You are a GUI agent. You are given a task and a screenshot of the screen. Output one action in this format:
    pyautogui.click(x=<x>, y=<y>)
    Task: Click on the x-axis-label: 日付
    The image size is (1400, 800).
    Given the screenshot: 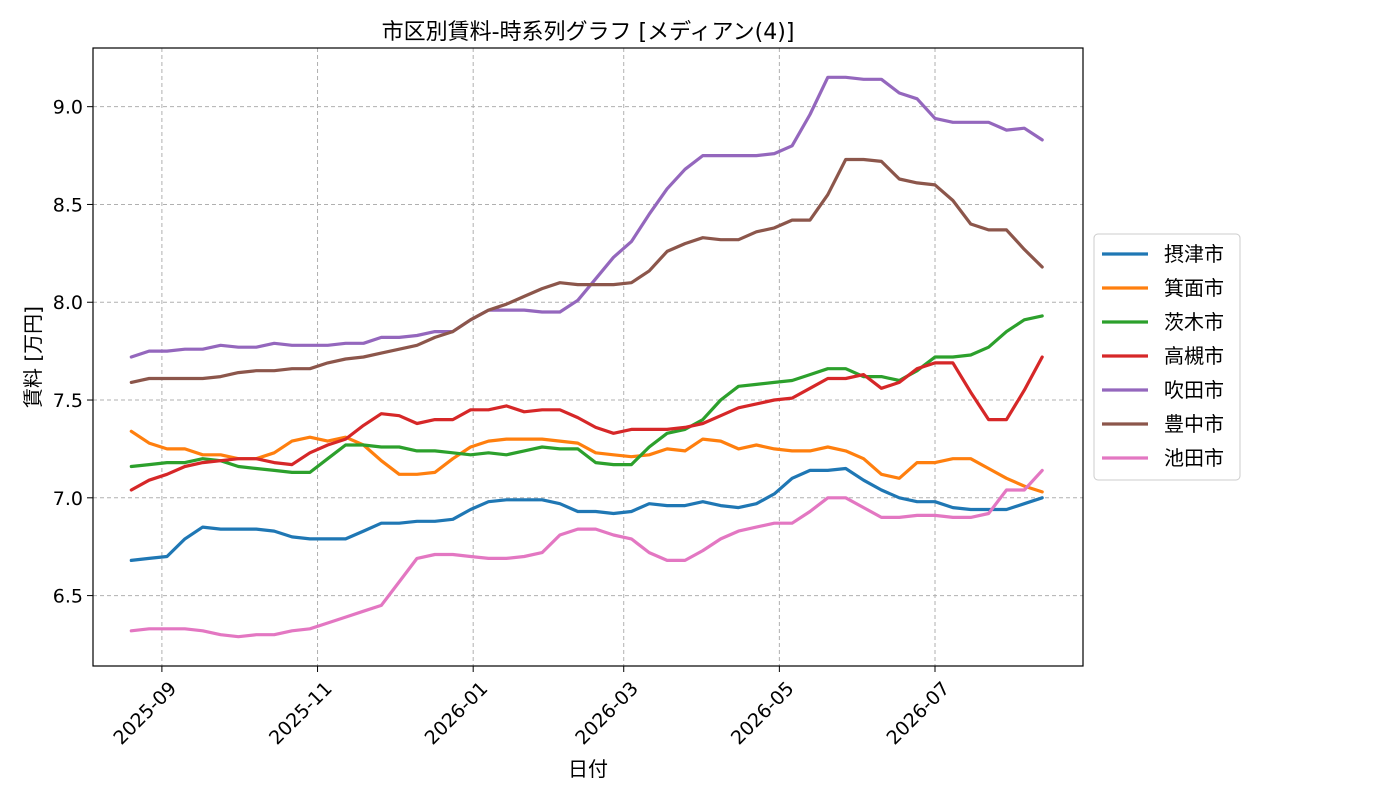 What is the action you would take?
    pyautogui.click(x=588, y=769)
    